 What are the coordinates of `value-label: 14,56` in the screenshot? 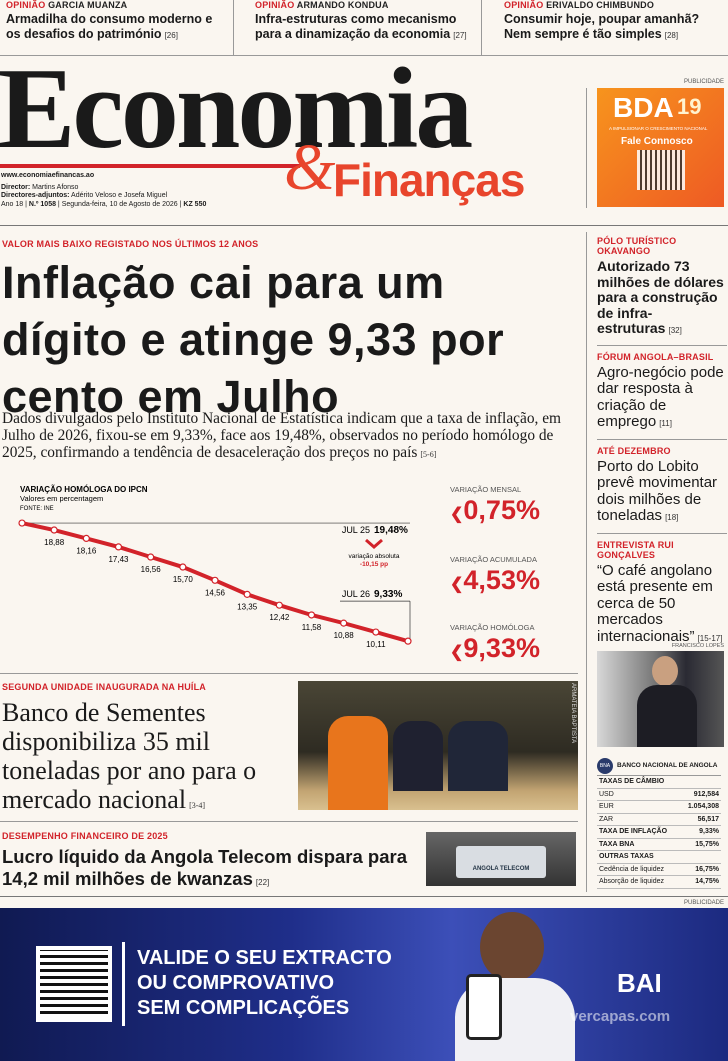 It's located at (215, 592).